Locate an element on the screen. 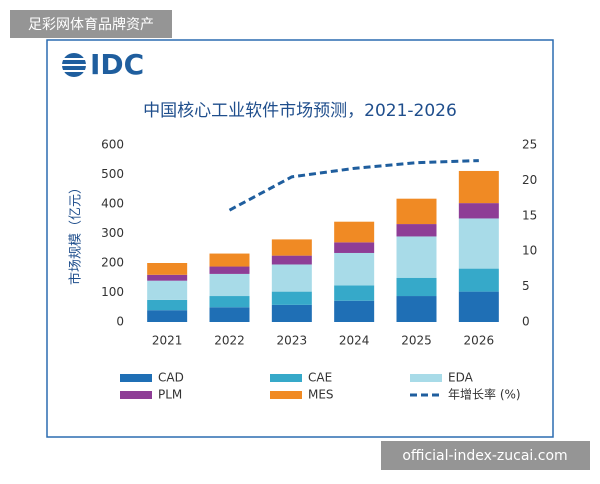 The image size is (600, 484). legend-label: EDA is located at coordinates (461, 378).